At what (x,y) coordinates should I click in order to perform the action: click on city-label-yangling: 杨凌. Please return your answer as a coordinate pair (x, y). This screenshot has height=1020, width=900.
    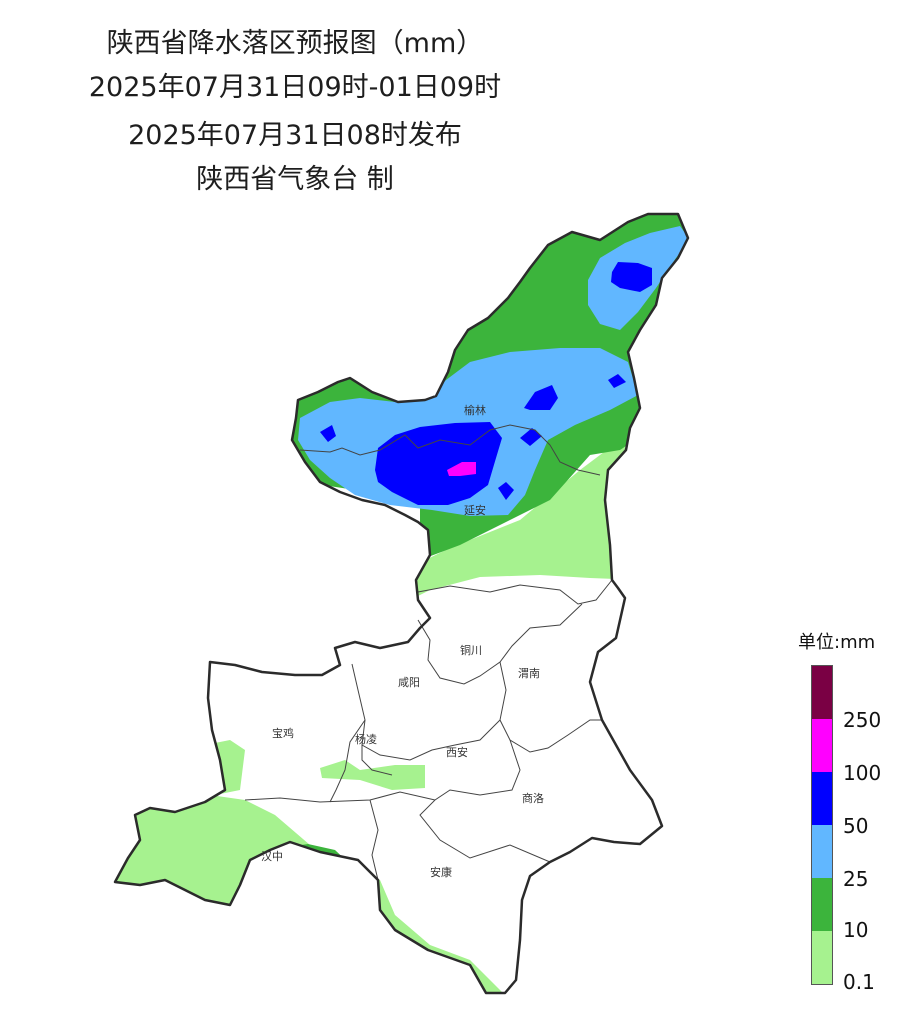
    Looking at the image, I should click on (366, 739).